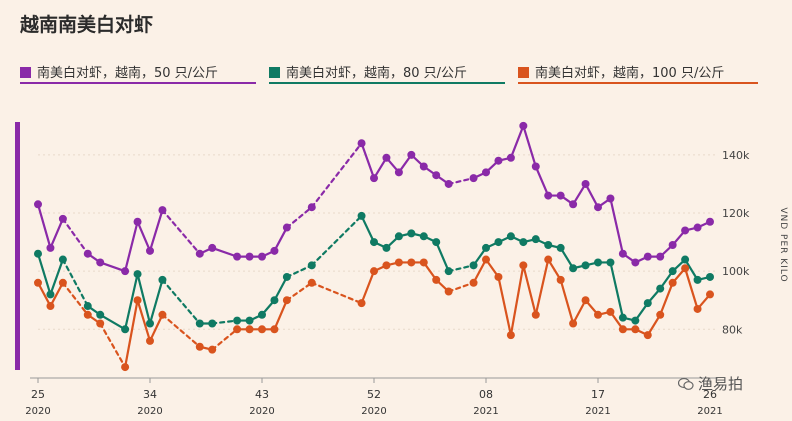 This screenshot has height=421, width=792. I want to click on x-tick-label: 25, so click(38, 394).